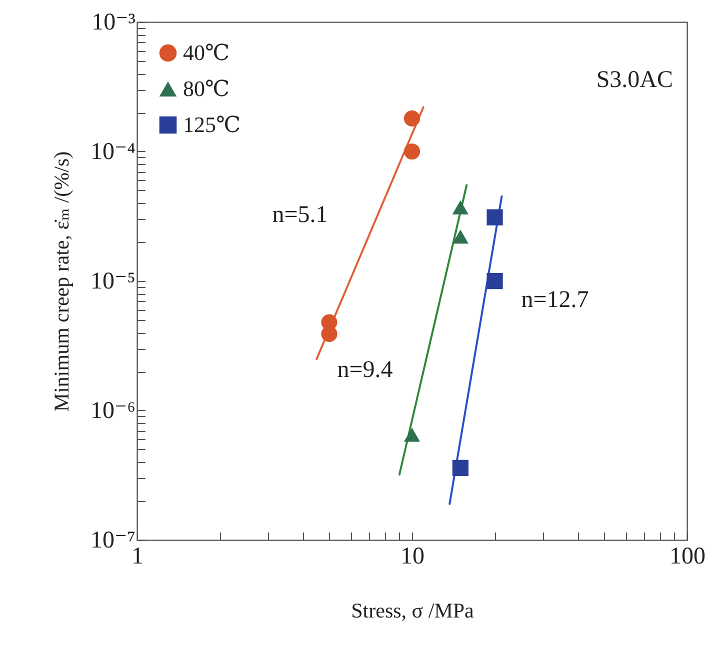 The height and width of the screenshot is (667, 707). I want to click on x-axis-title: Stress, σ /MPa, so click(413, 610).